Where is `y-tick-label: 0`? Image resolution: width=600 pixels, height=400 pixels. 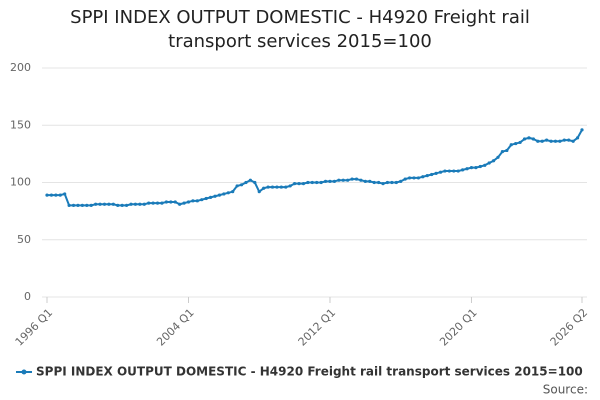 y-tick-label: 0 is located at coordinates (27, 296).